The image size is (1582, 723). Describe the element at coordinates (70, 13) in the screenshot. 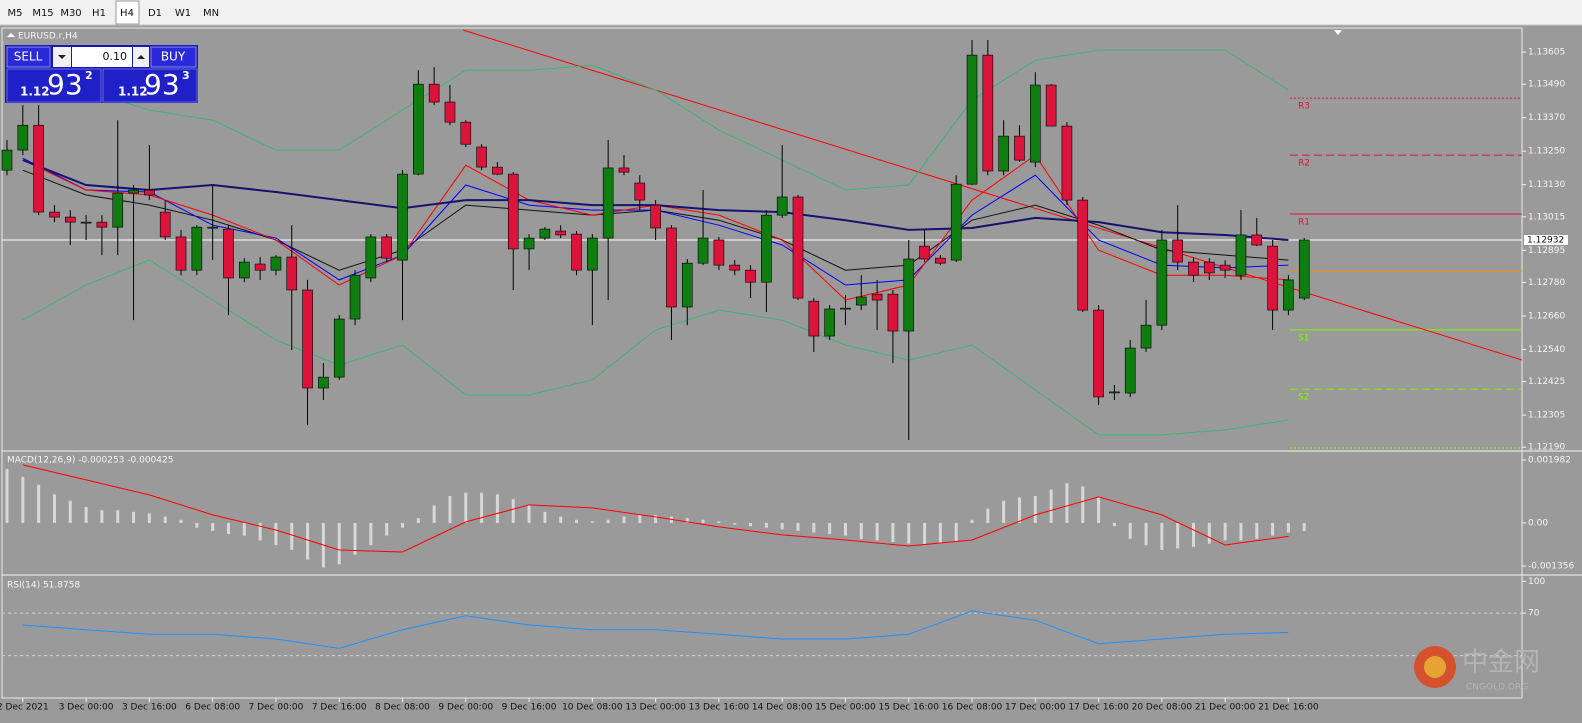

I see `timeframe-button: M30` at that location.